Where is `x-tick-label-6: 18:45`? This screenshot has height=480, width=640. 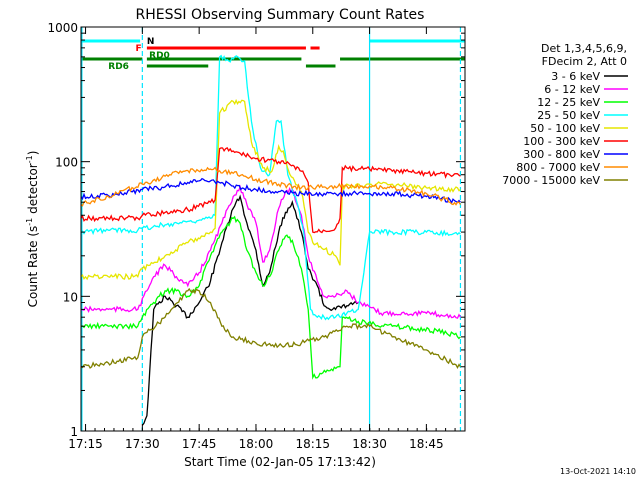
x-tick-label-6: 18:45 is located at coordinates (426, 444).